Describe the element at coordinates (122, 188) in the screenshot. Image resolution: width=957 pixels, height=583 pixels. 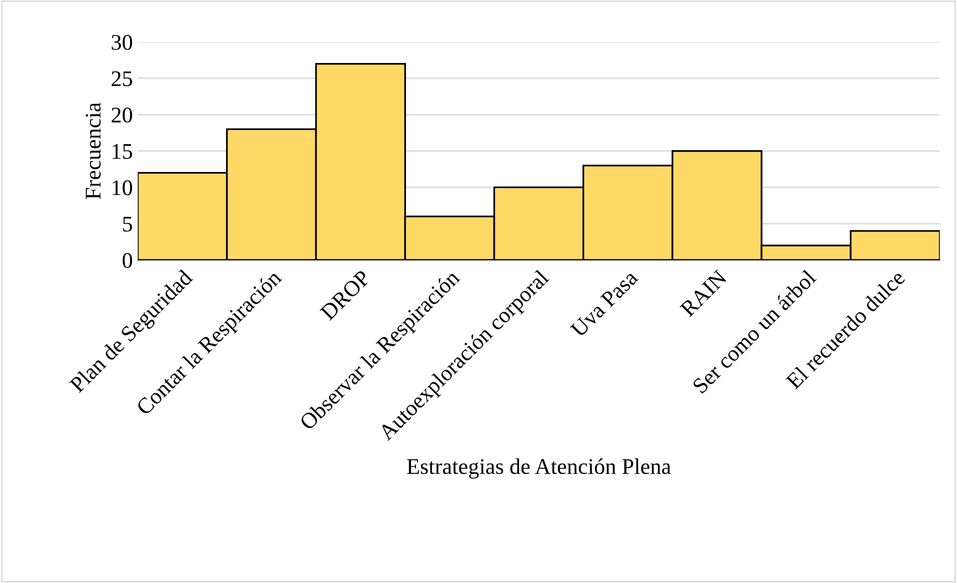
I see `y-tick-label: 10` at that location.